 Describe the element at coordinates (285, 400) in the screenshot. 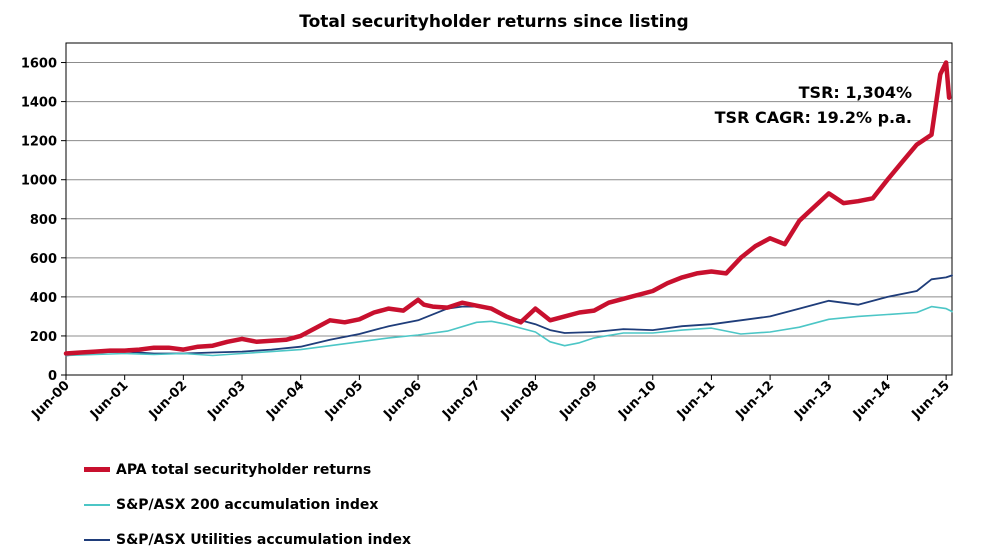

I see `x-tick-label: Jun-04` at that location.